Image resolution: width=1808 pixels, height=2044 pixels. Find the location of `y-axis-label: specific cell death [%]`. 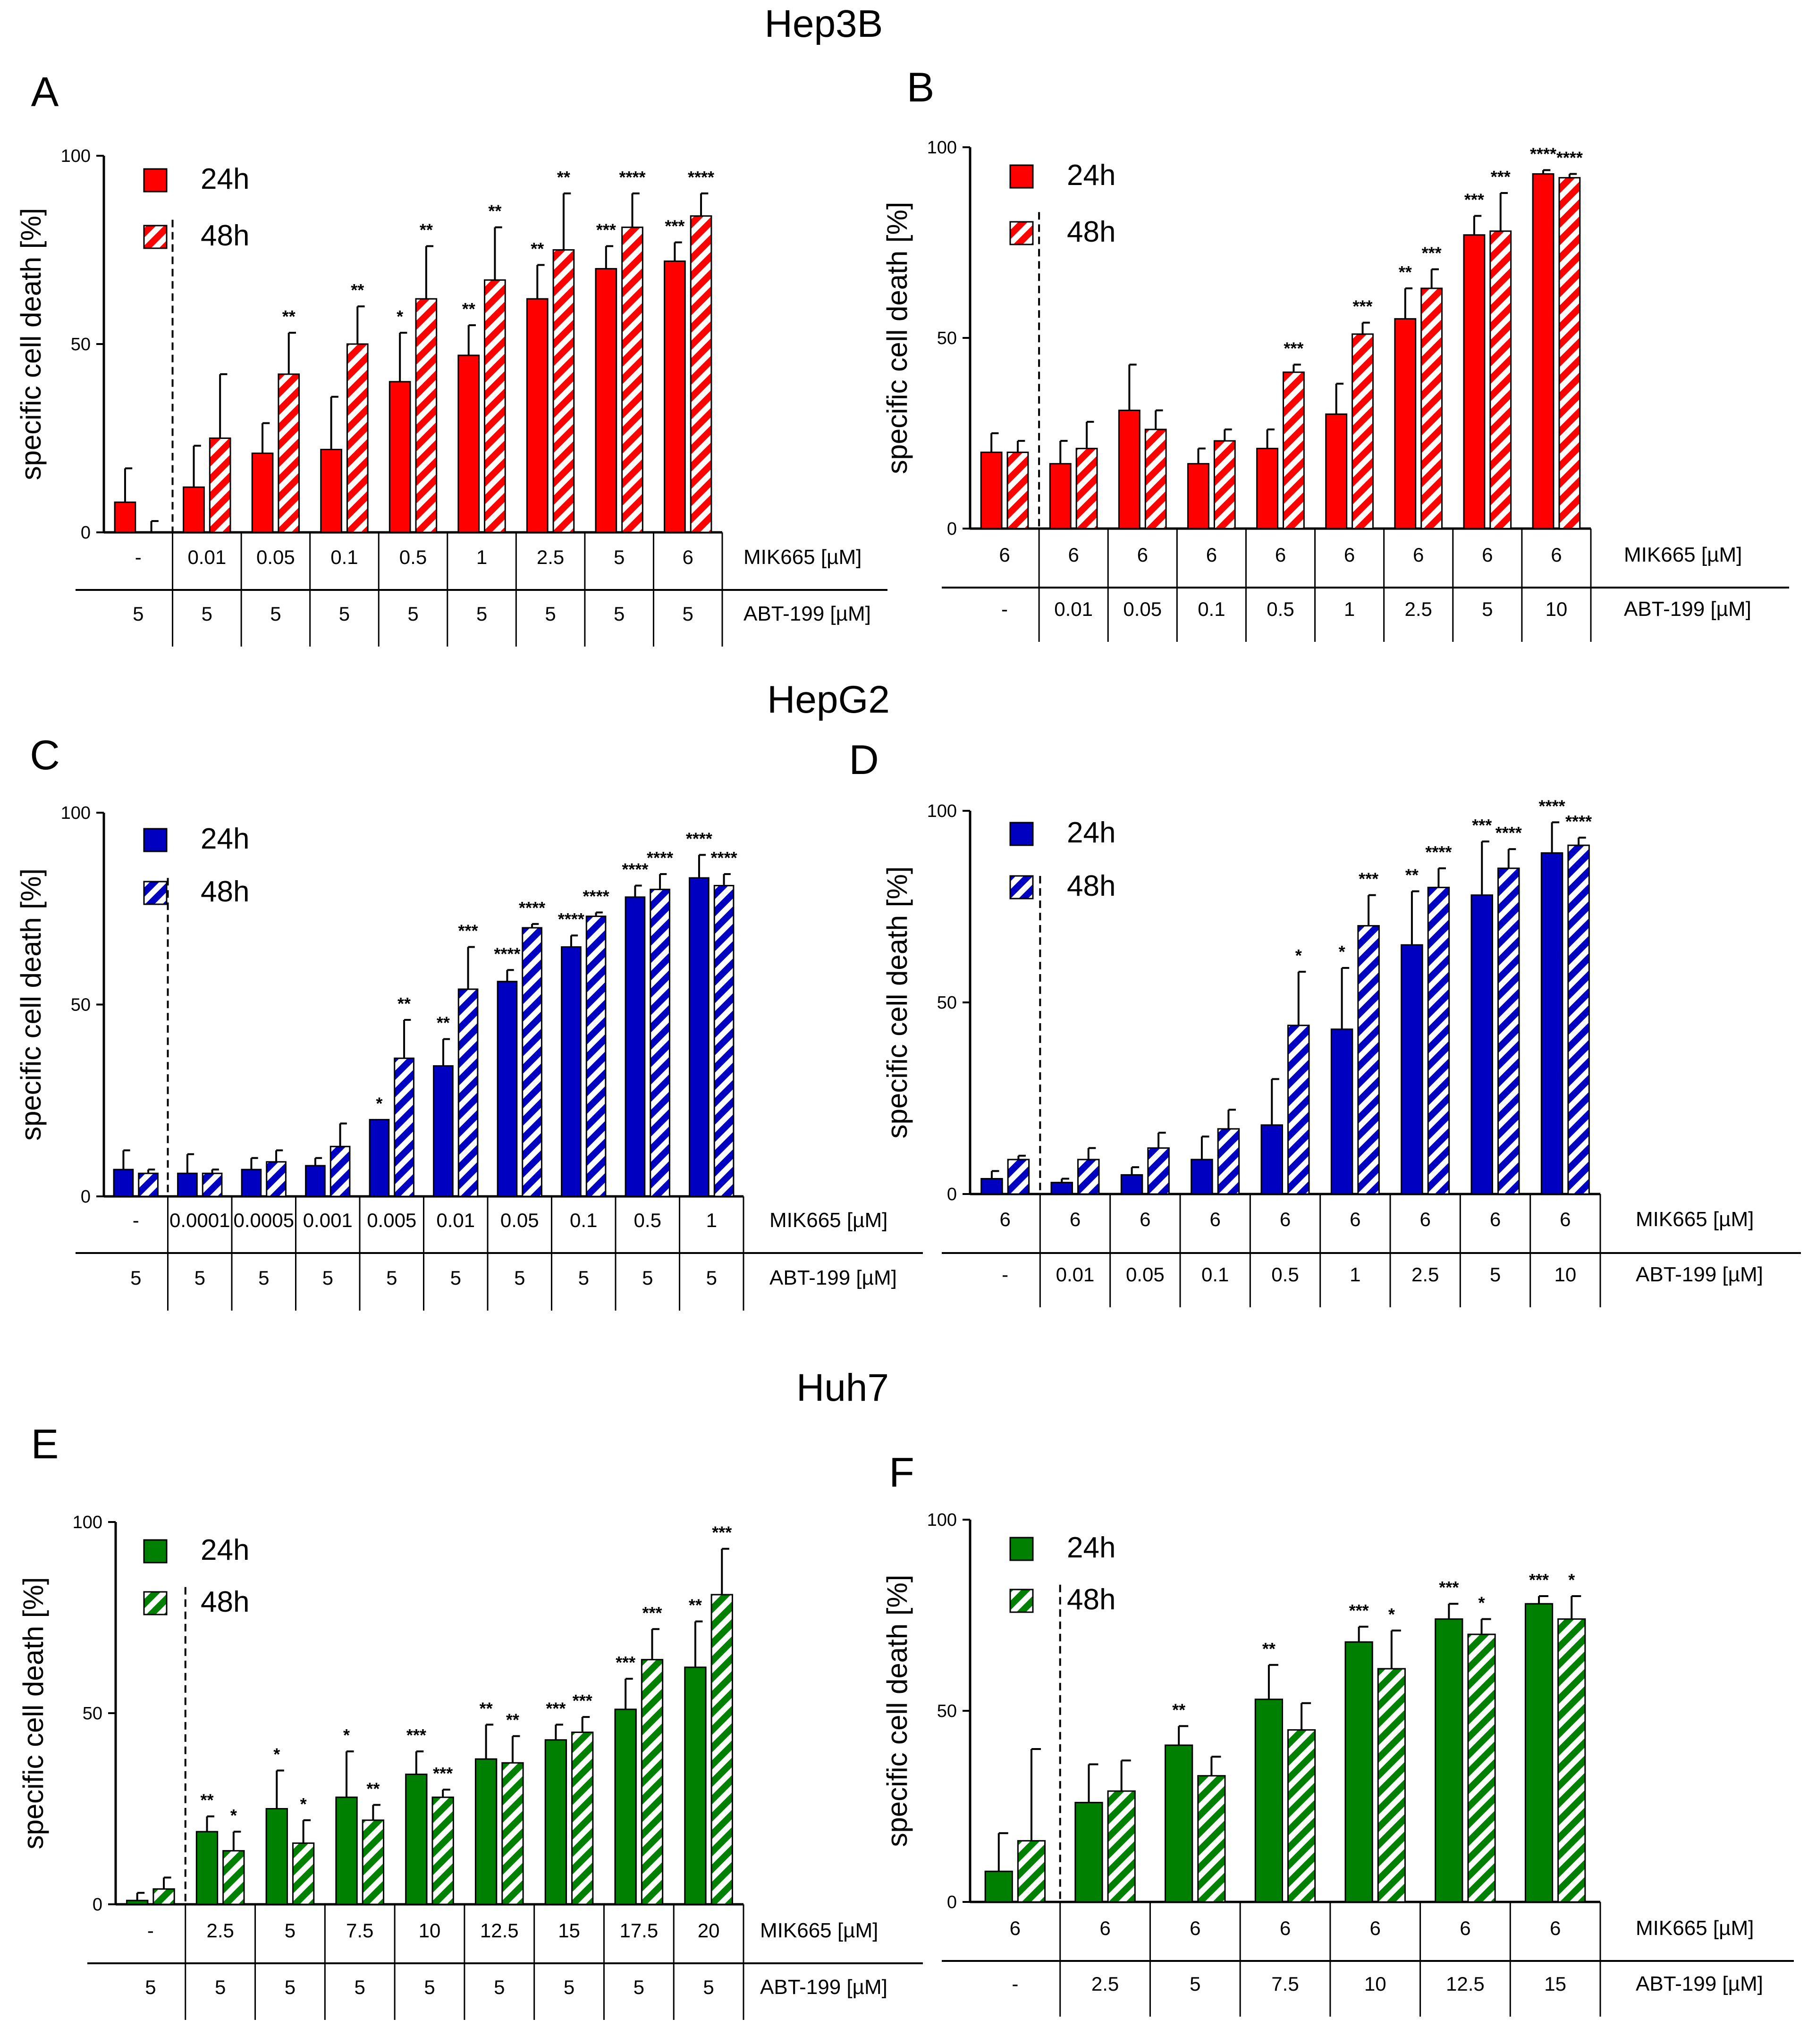

y-axis-label: specific cell death [%] is located at coordinates (31, 1005).